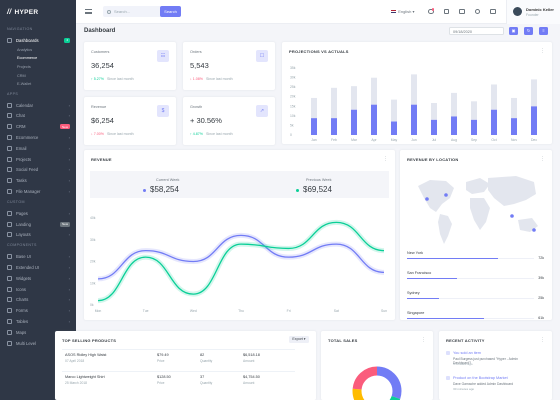  What do you see at coordinates (541, 258) in the screenshot?
I see `location-value: 72k` at bounding box center [541, 258].